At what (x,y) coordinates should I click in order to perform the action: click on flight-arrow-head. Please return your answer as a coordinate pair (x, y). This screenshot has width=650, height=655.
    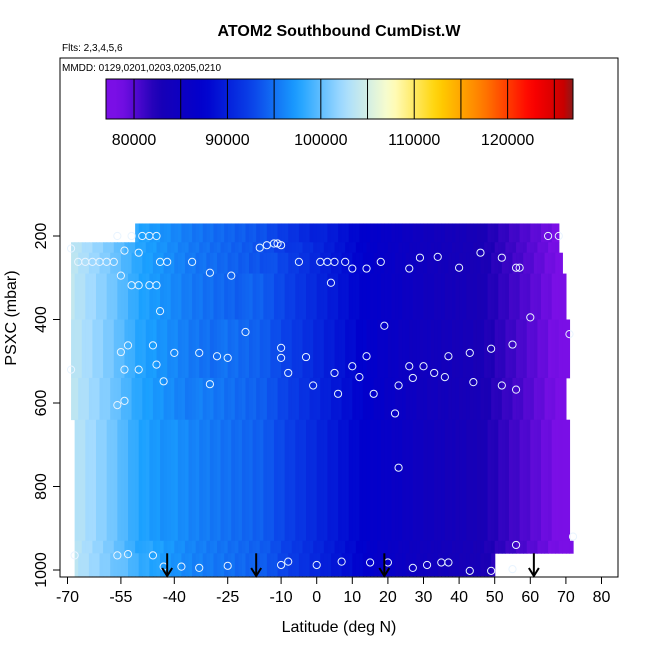
    Looking at the image, I should click on (256, 572).